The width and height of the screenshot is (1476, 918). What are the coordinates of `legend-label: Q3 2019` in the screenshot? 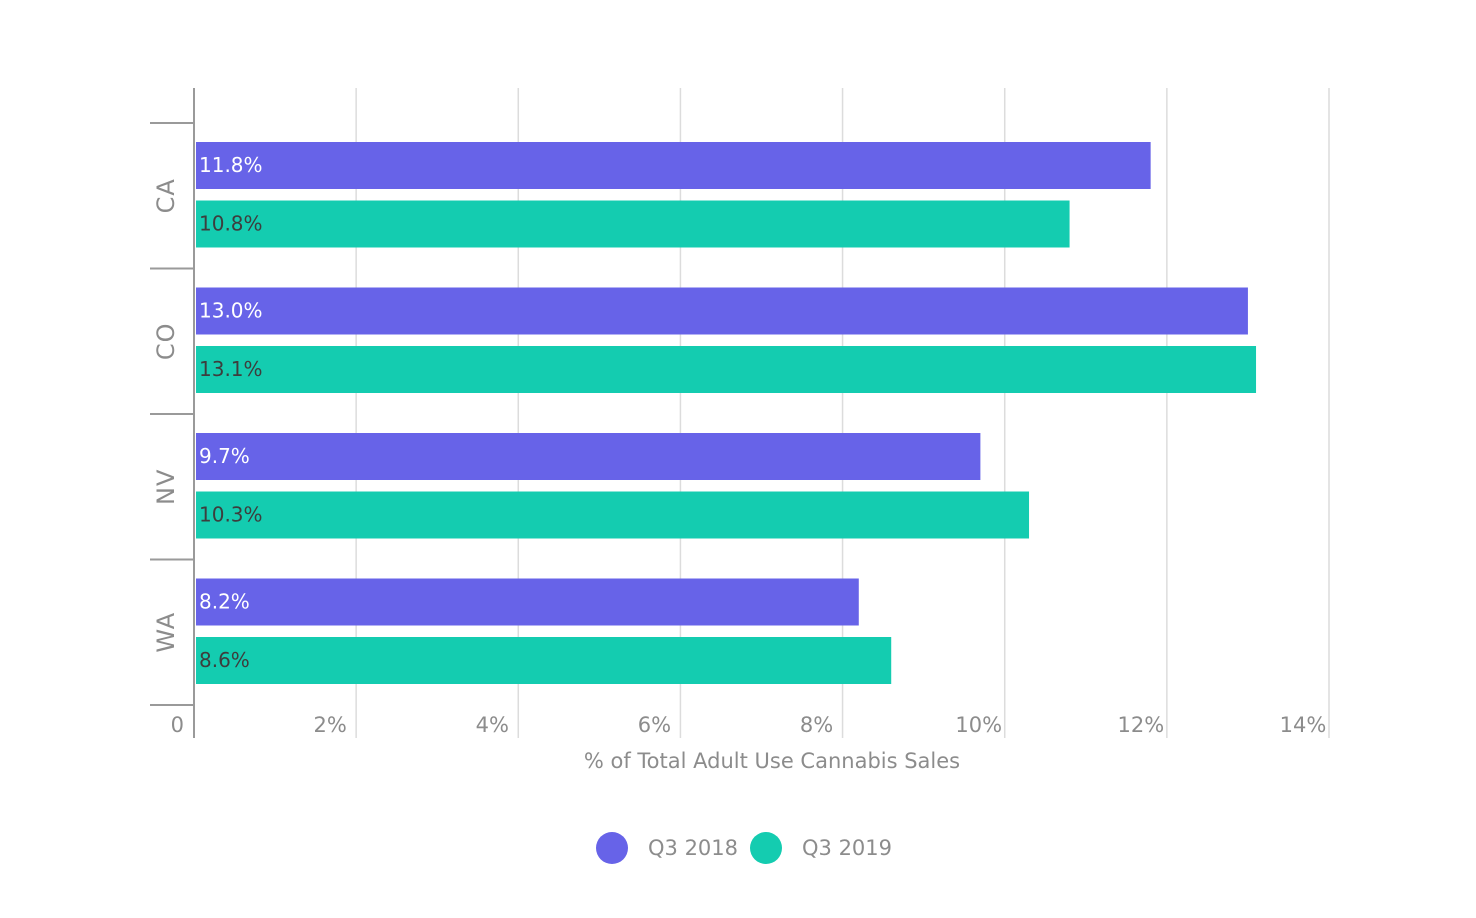 It's located at (847, 848).